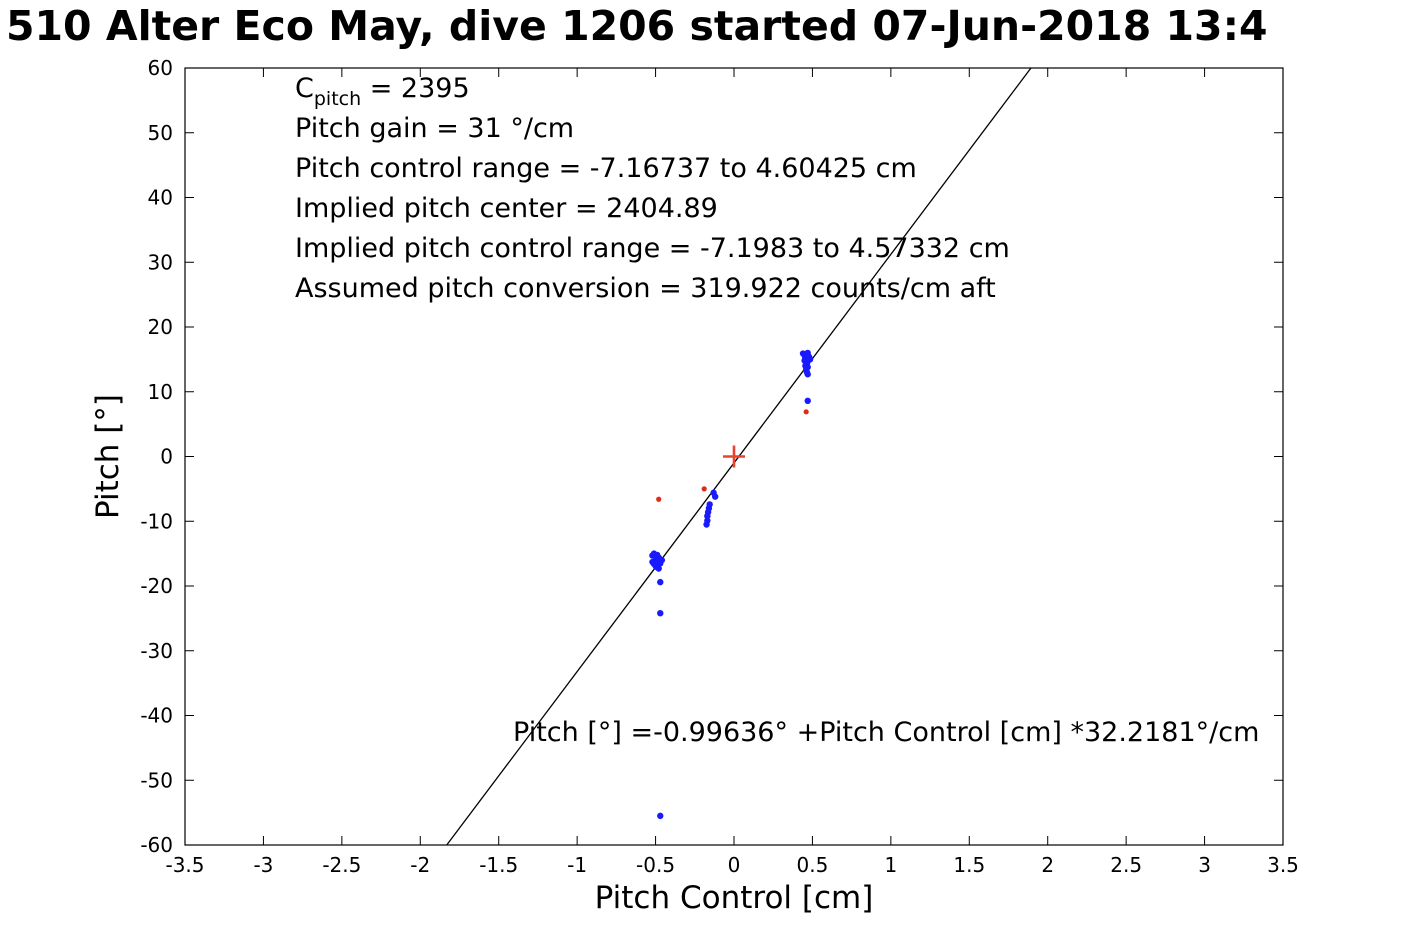 This screenshot has width=1417, height=945. What do you see at coordinates (498, 865) in the screenshot?
I see `x-tick-label: -1.5` at bounding box center [498, 865].